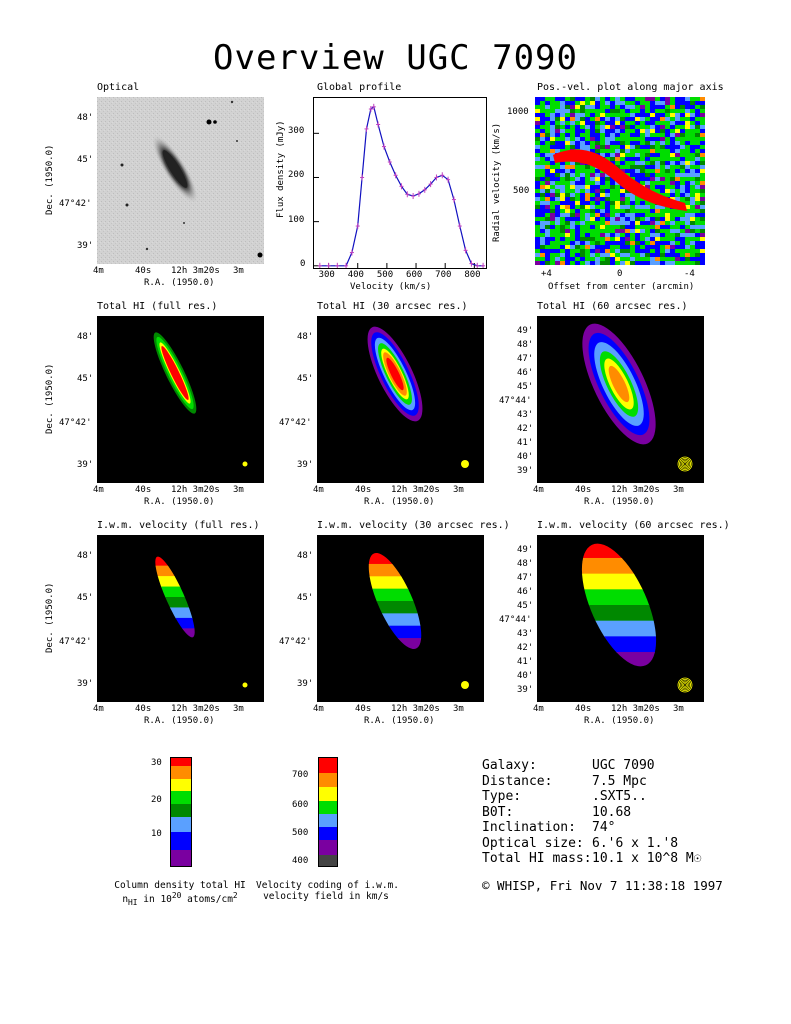 This screenshot has height=1024, width=791. I want to click on pv-ytick-label: 1000, so click(518, 112).